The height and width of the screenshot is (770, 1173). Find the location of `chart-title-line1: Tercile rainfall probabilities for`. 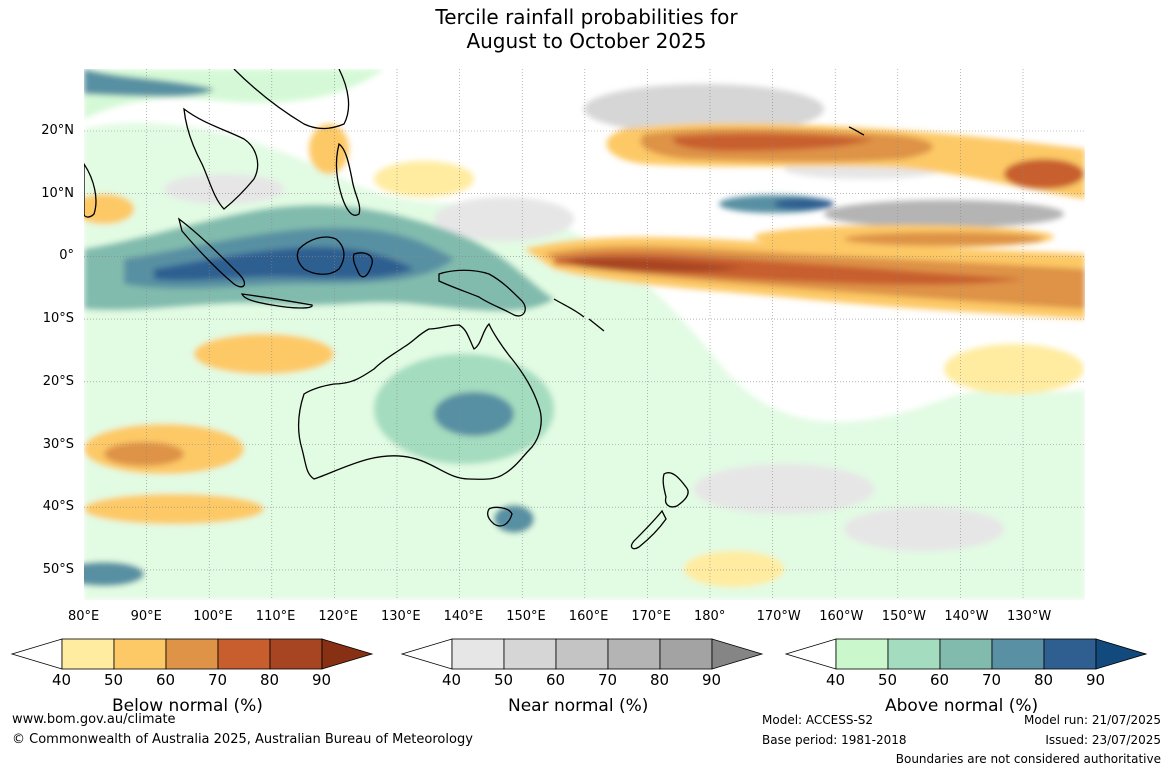

chart-title-line1: Tercile rainfall probabilities for is located at coordinates (586, 17).